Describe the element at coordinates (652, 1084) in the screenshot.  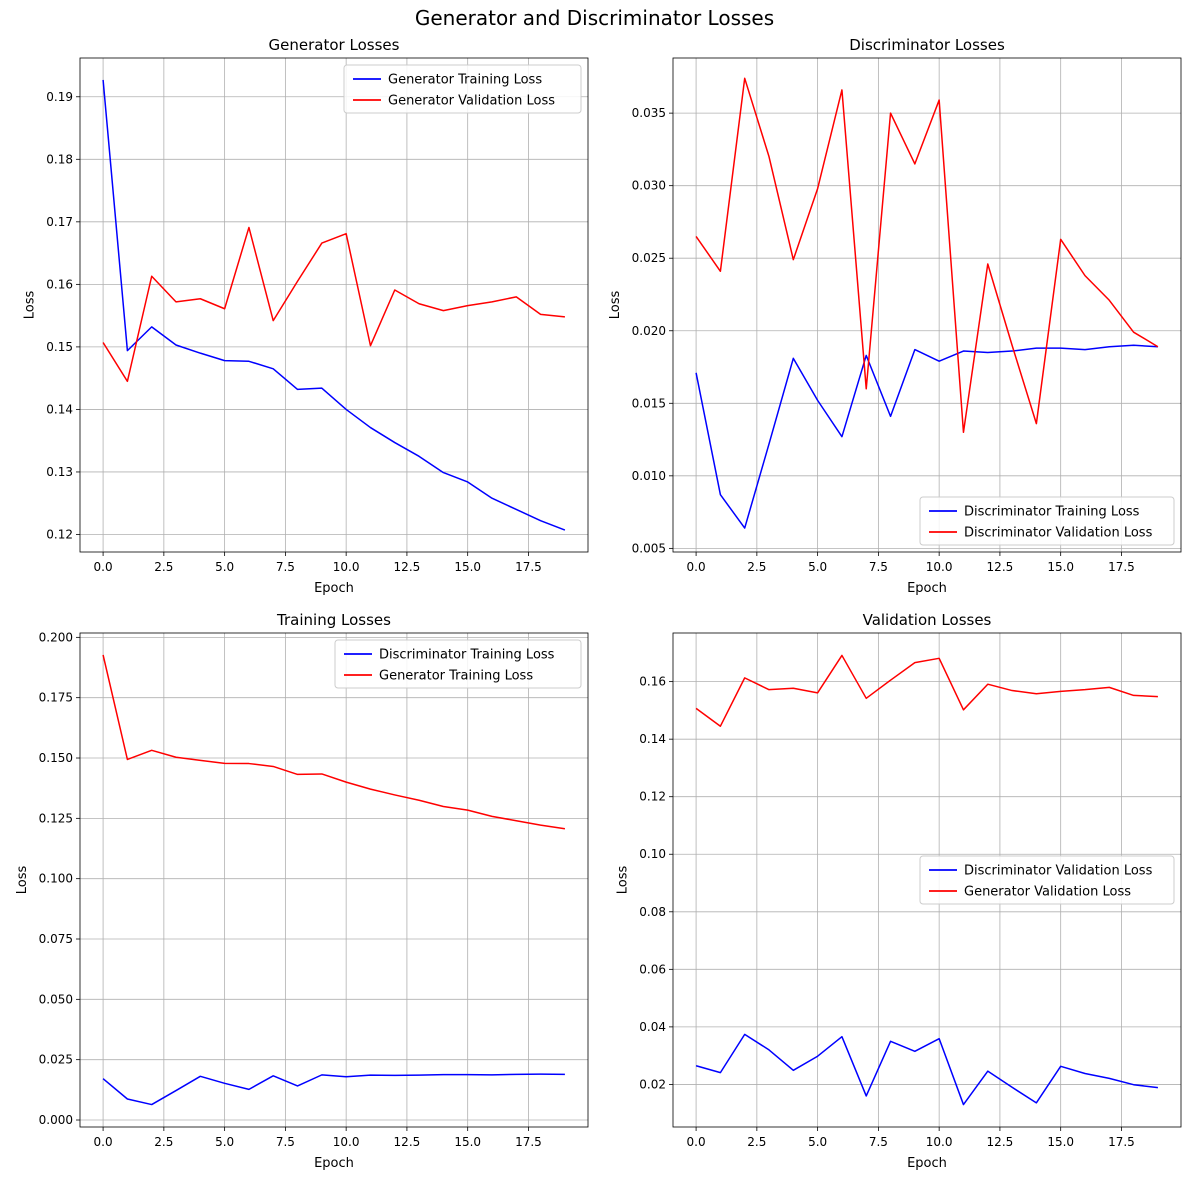
I see `y-tick-label: 0.02` at that location.